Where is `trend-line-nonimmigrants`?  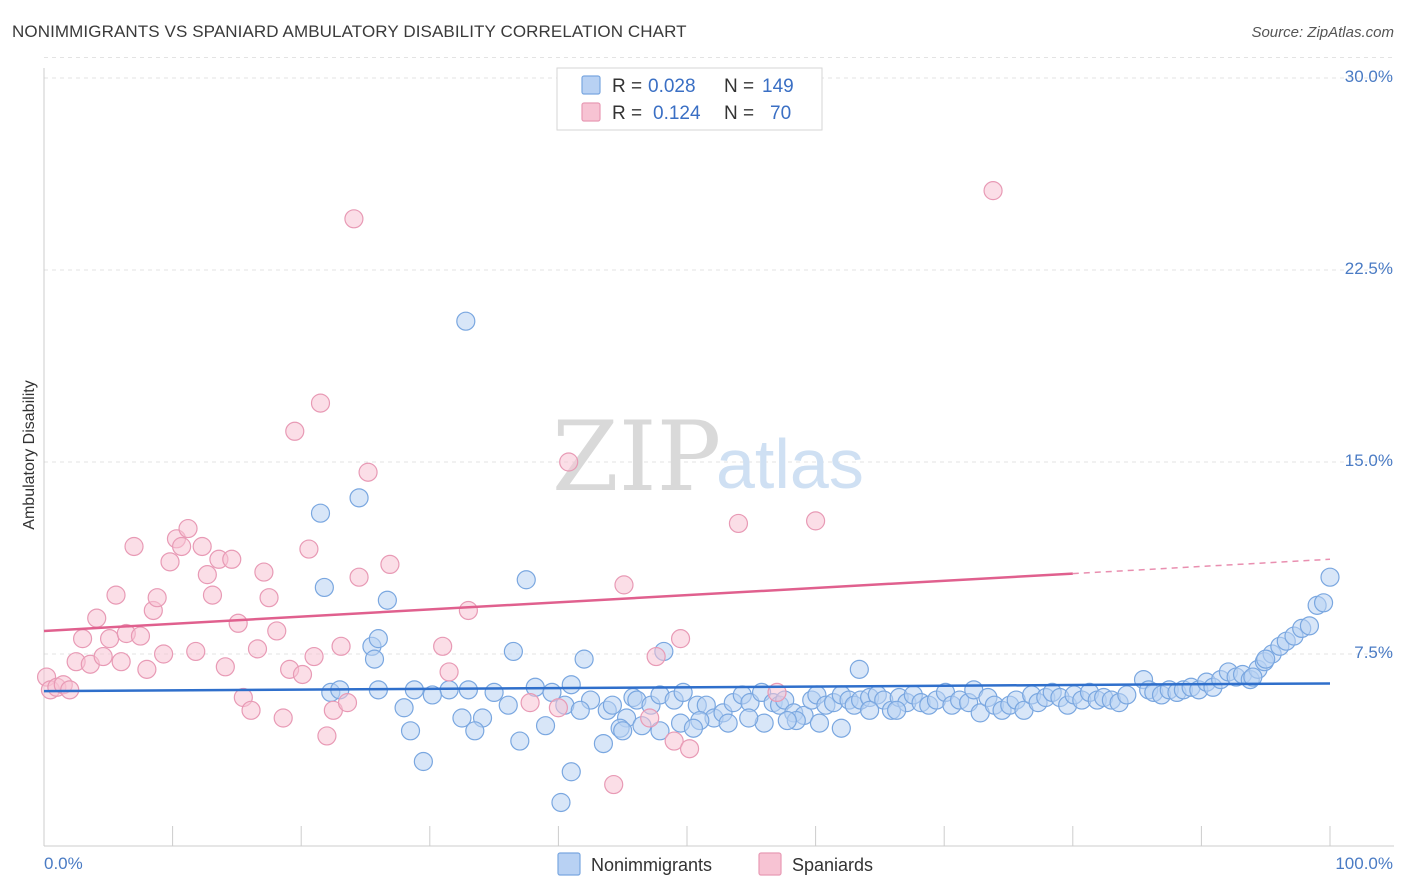 trend-line-nonimmigrants is located at coordinates (687, 687).